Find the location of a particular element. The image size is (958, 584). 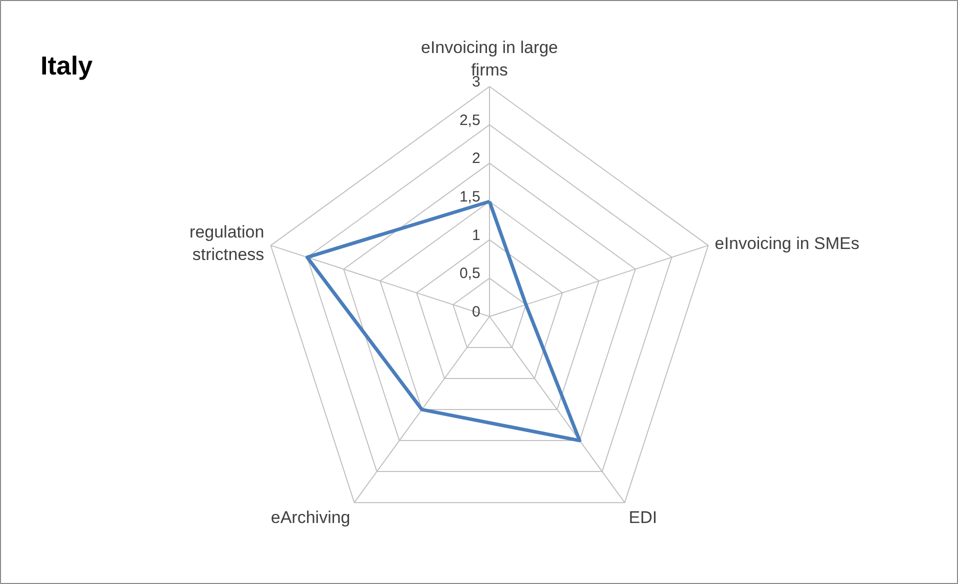

y-tick-label: 1 is located at coordinates (476, 235).